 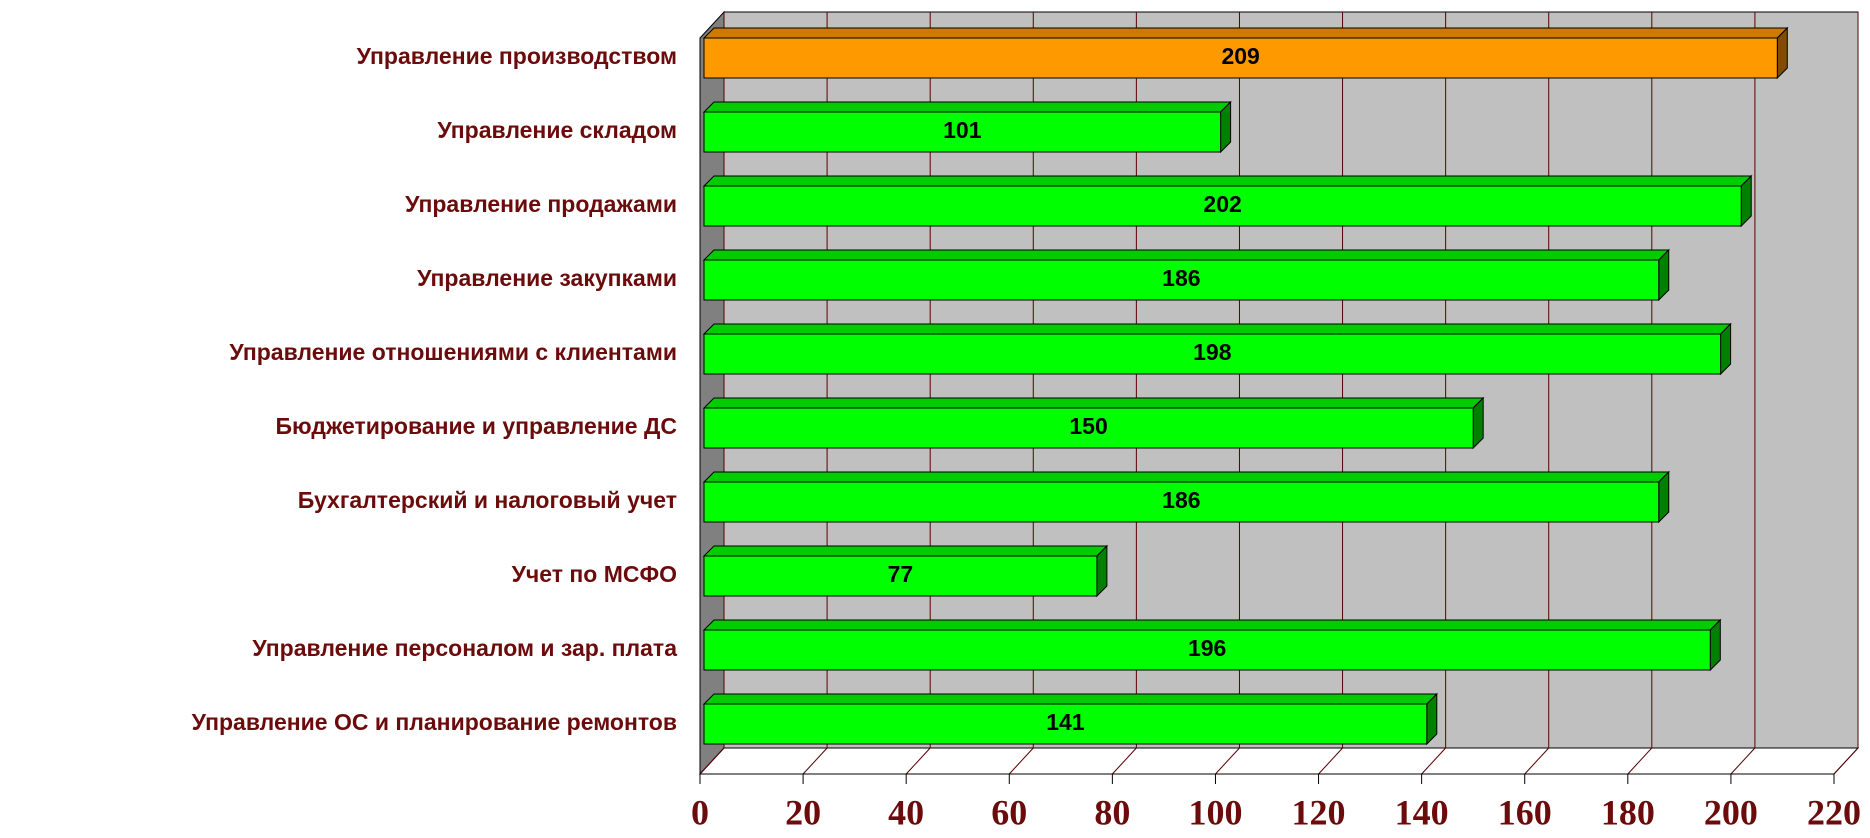 I want to click on x-tick-label: 120, so click(x=1319, y=812).